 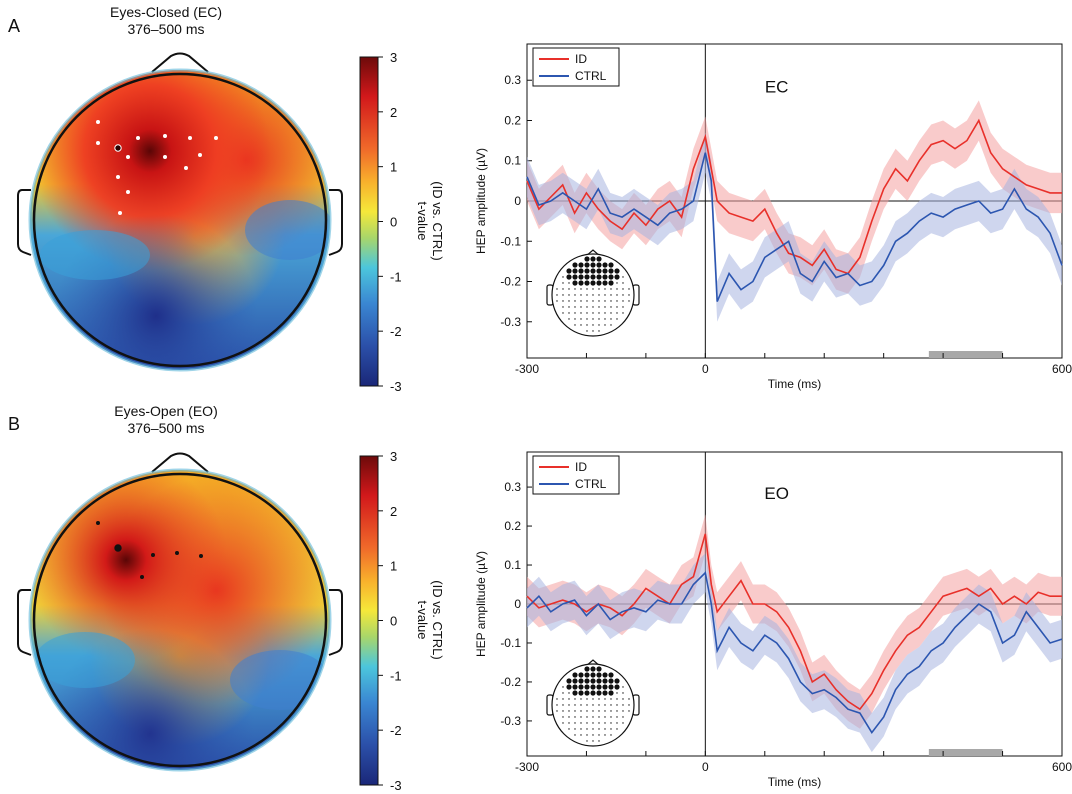 What do you see at coordinates (24, 622) in the screenshot?
I see `left-ear-icon` at bounding box center [24, 622].